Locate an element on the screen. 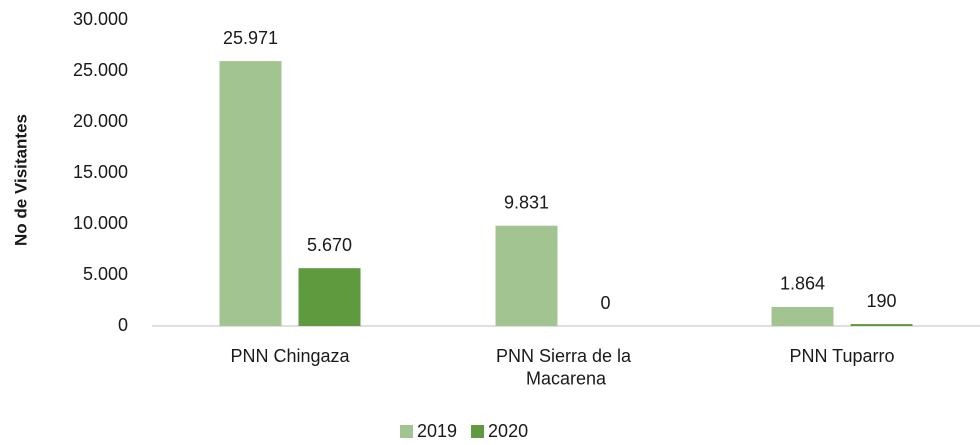  x-tick-label: PNN Chingaza is located at coordinates (290, 356).